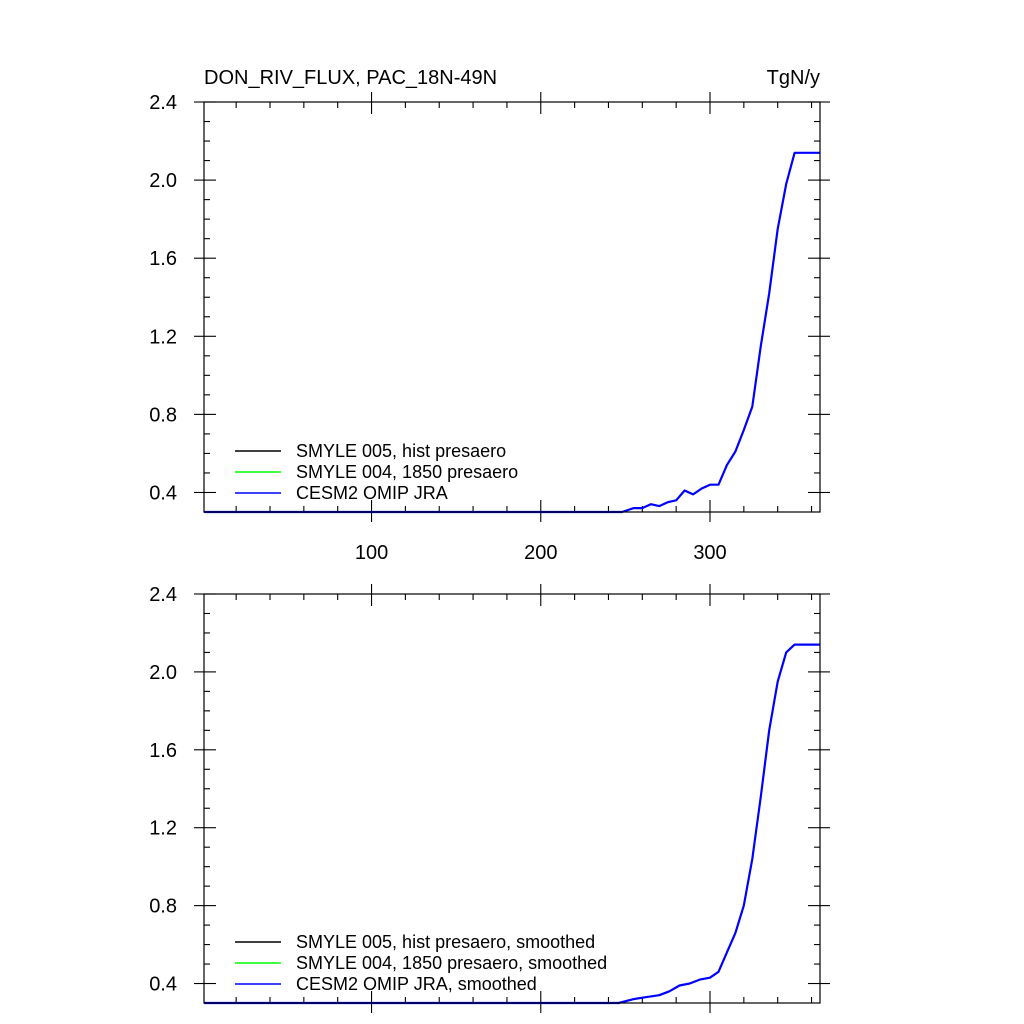 The height and width of the screenshot is (1024, 1024). I want to click on legend-label: CESM2 OMIP JRA, so click(372, 493).